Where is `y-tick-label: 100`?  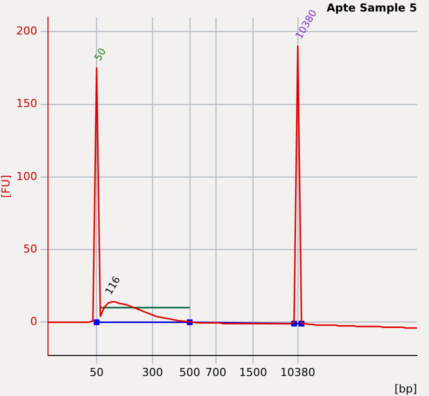 y-tick-label: 100 is located at coordinates (27, 176).